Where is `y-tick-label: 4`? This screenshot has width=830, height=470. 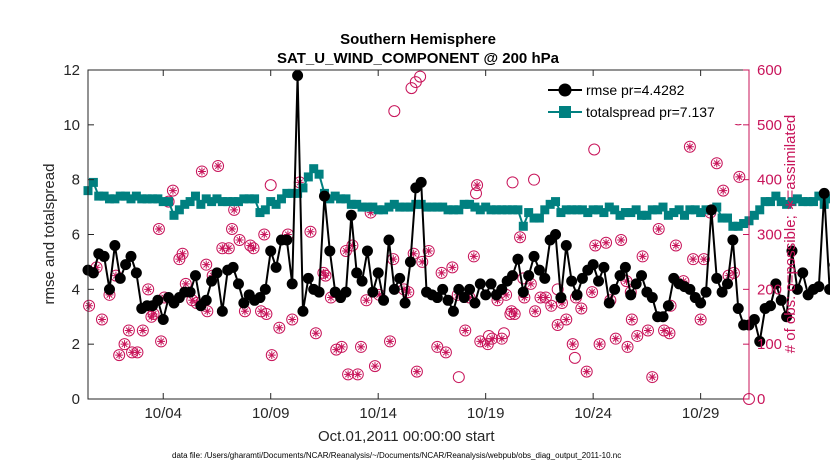
y-tick-label: 4 is located at coordinates (76, 289).